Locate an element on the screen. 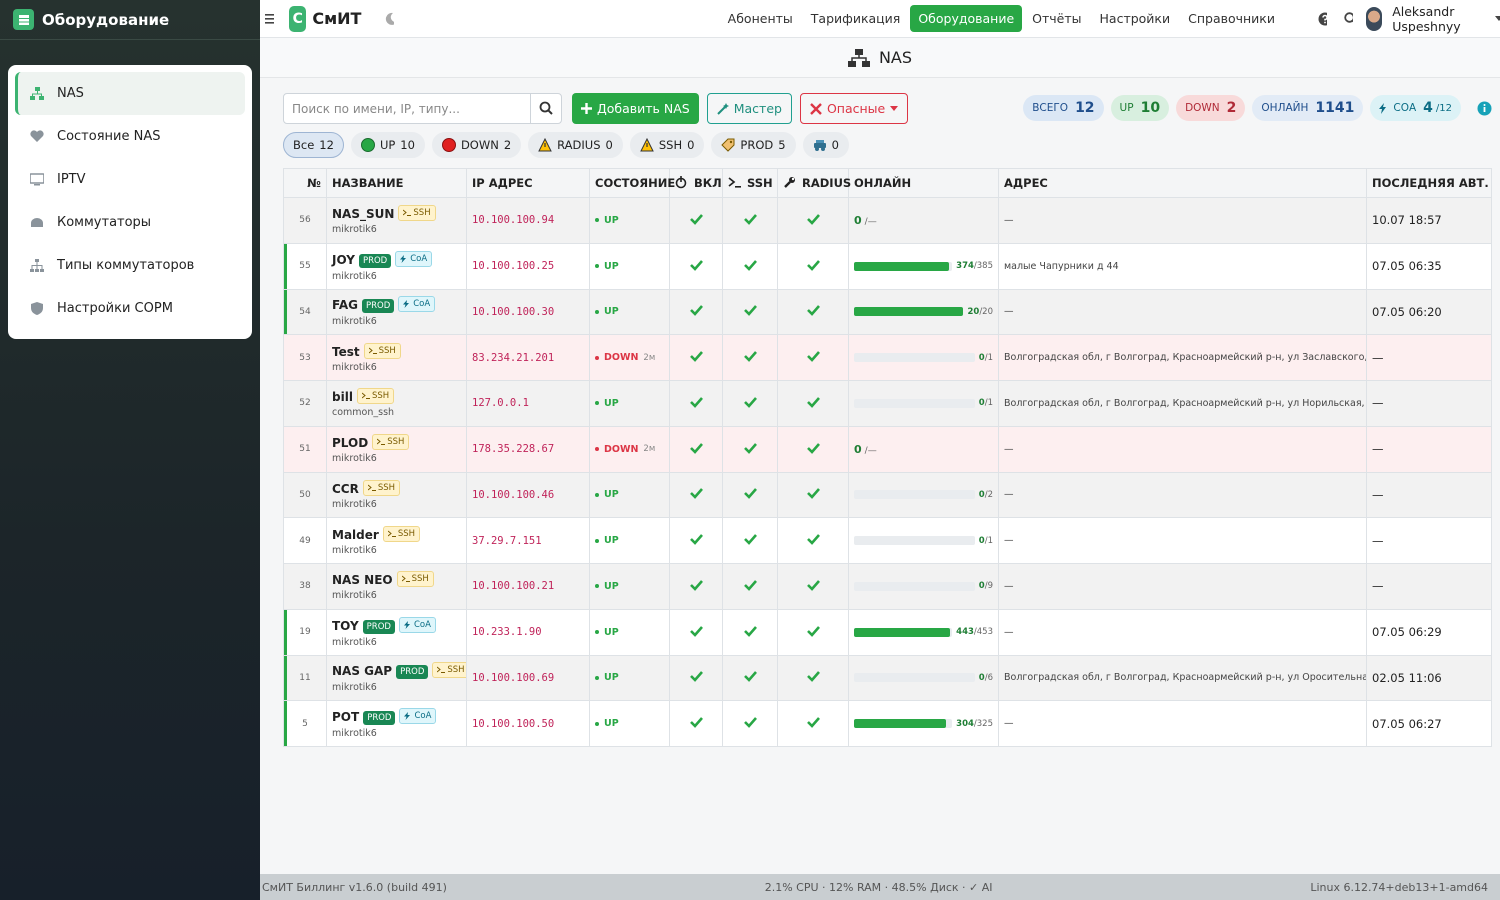 This screenshot has height=900, width=1500. tag-label: CoA is located at coordinates (422, 304).